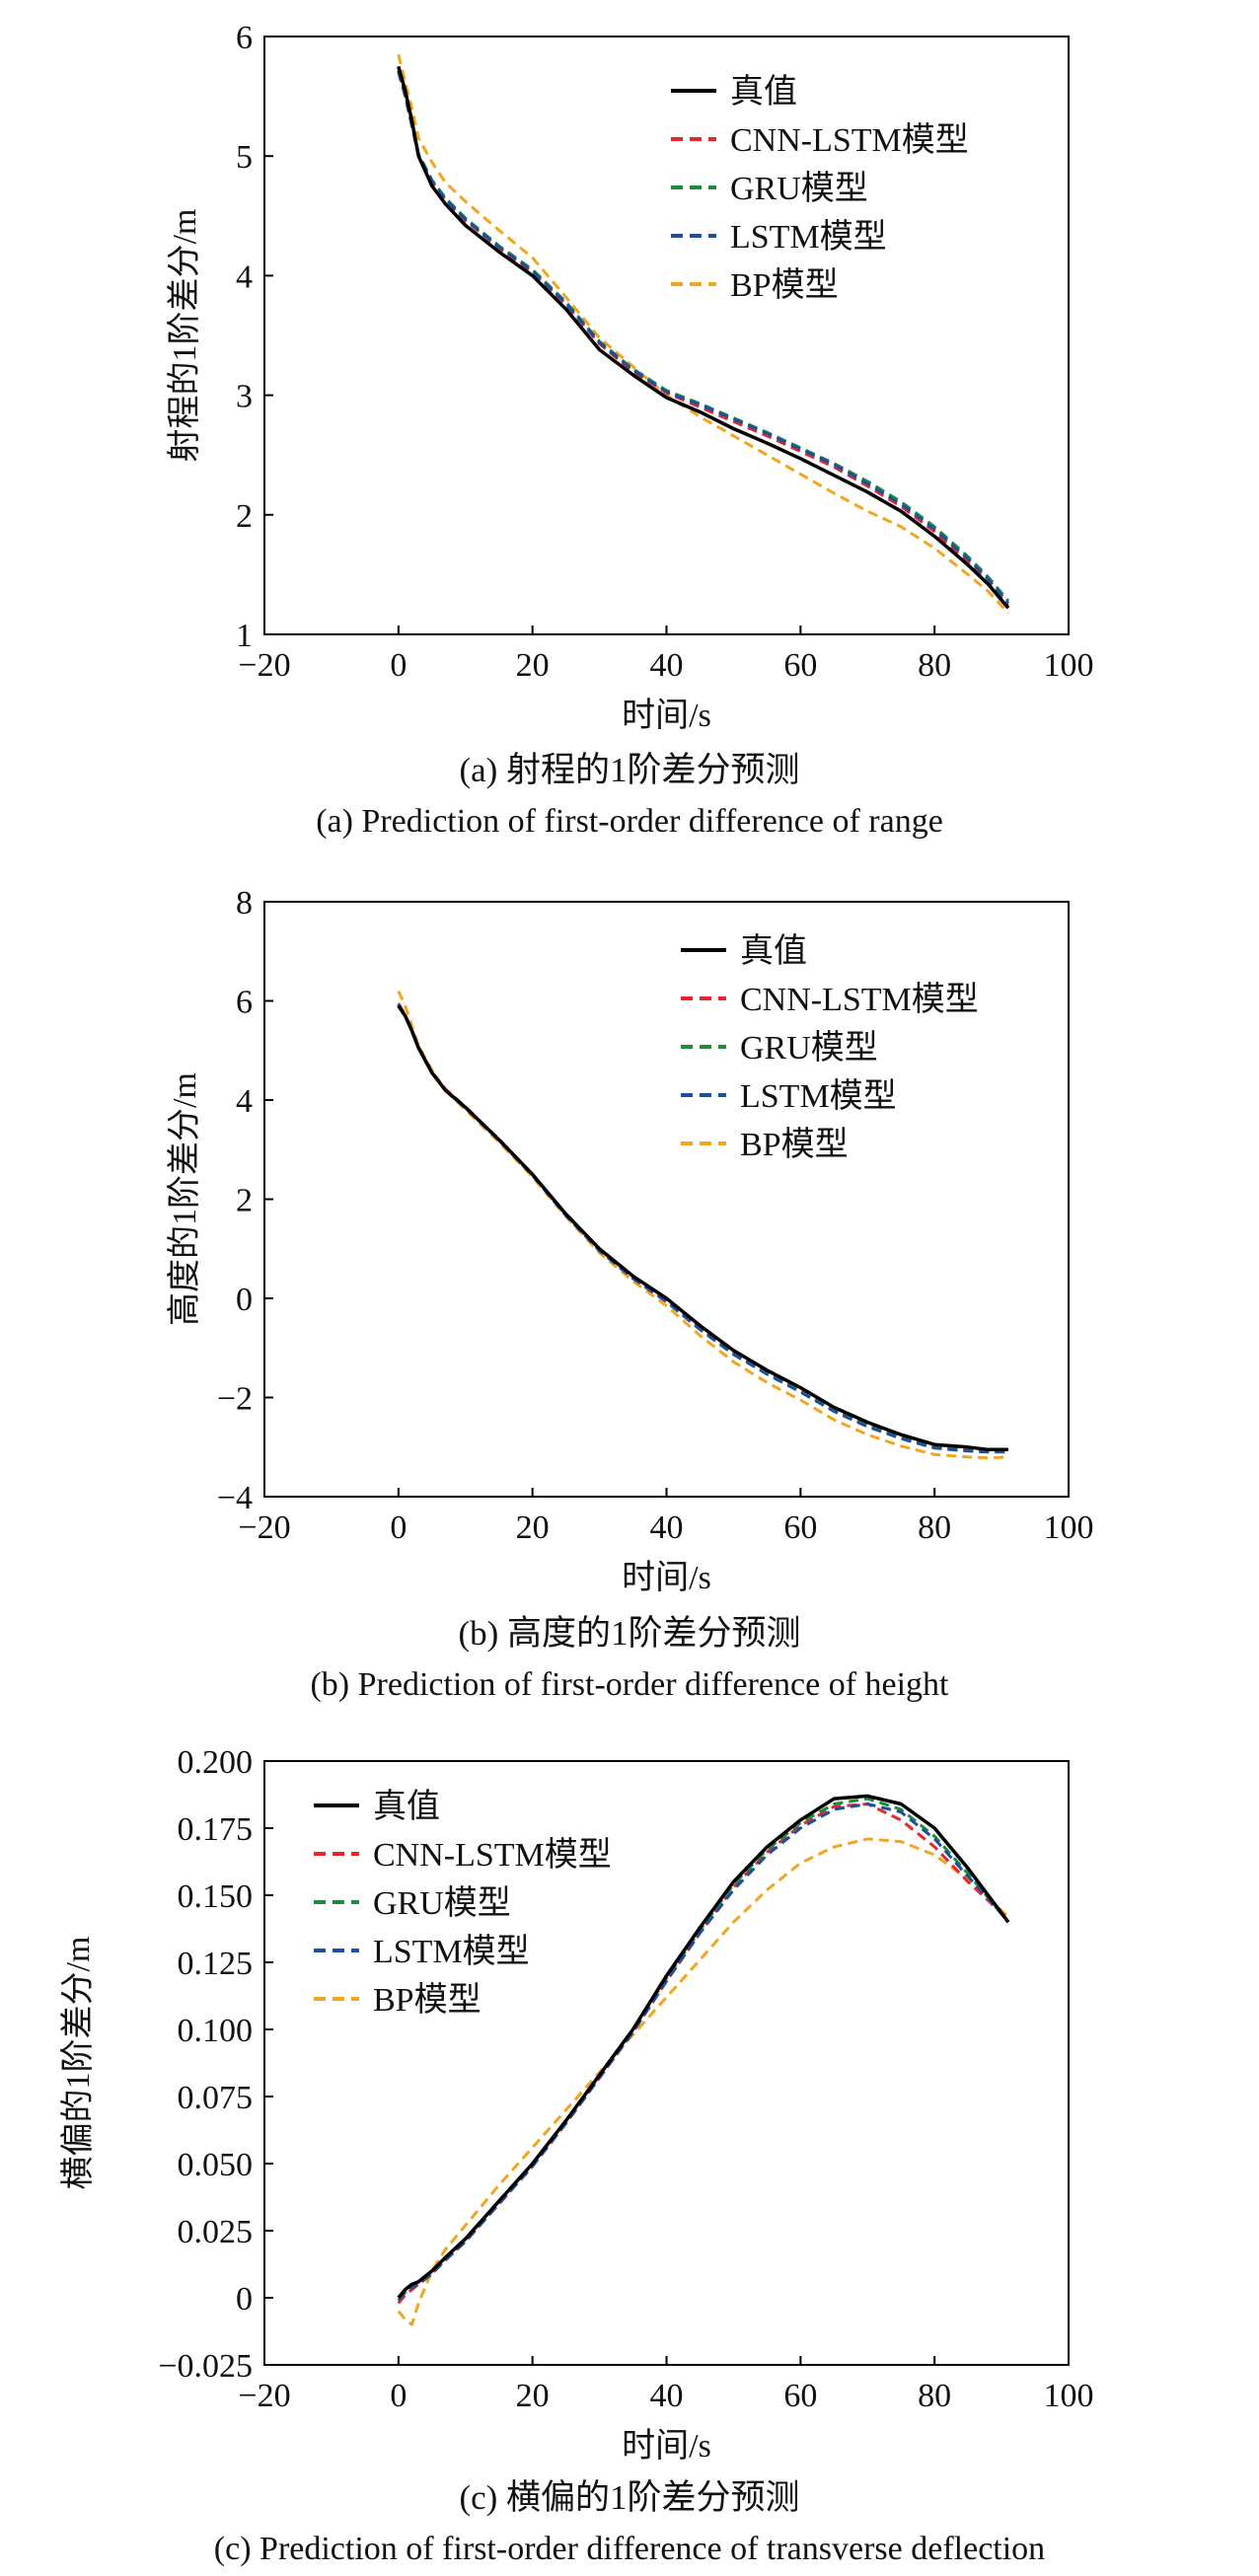 Image resolution: width=1259 pixels, height=2576 pixels. What do you see at coordinates (216, 2232) in the screenshot?
I see `y-tick-label: 0.025` at bounding box center [216, 2232].